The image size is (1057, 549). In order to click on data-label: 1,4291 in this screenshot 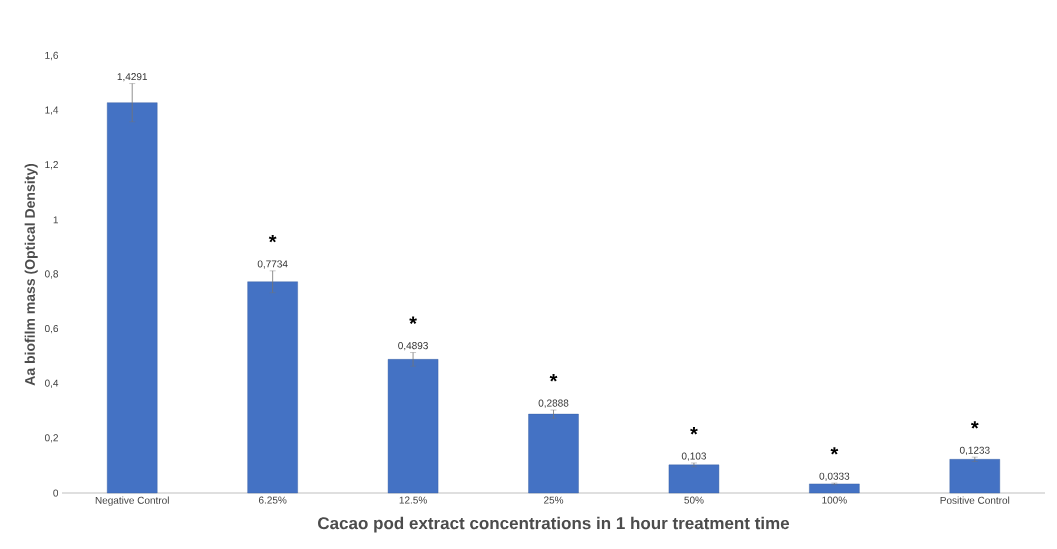, I will do `click(132, 77)`.